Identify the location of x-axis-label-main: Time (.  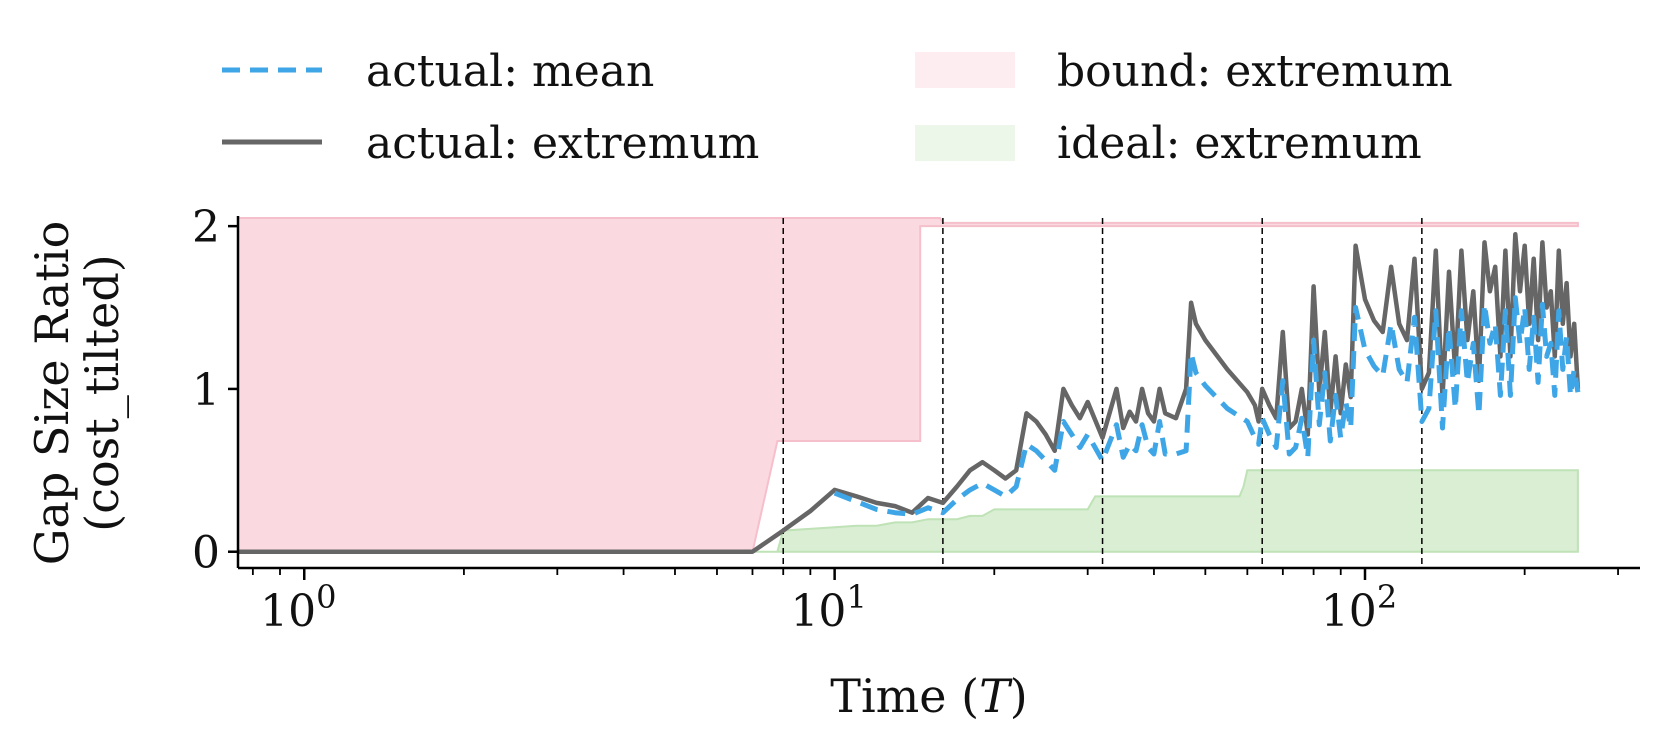
(904, 696).